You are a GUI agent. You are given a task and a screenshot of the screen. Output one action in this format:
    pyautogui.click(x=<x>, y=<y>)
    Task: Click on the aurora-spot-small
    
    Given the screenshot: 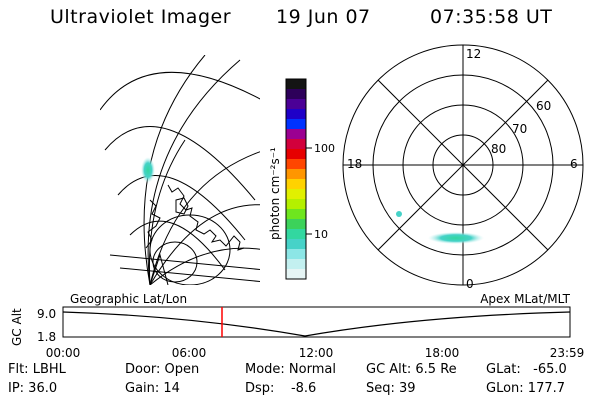 What is the action you would take?
    pyautogui.click(x=399, y=214)
    